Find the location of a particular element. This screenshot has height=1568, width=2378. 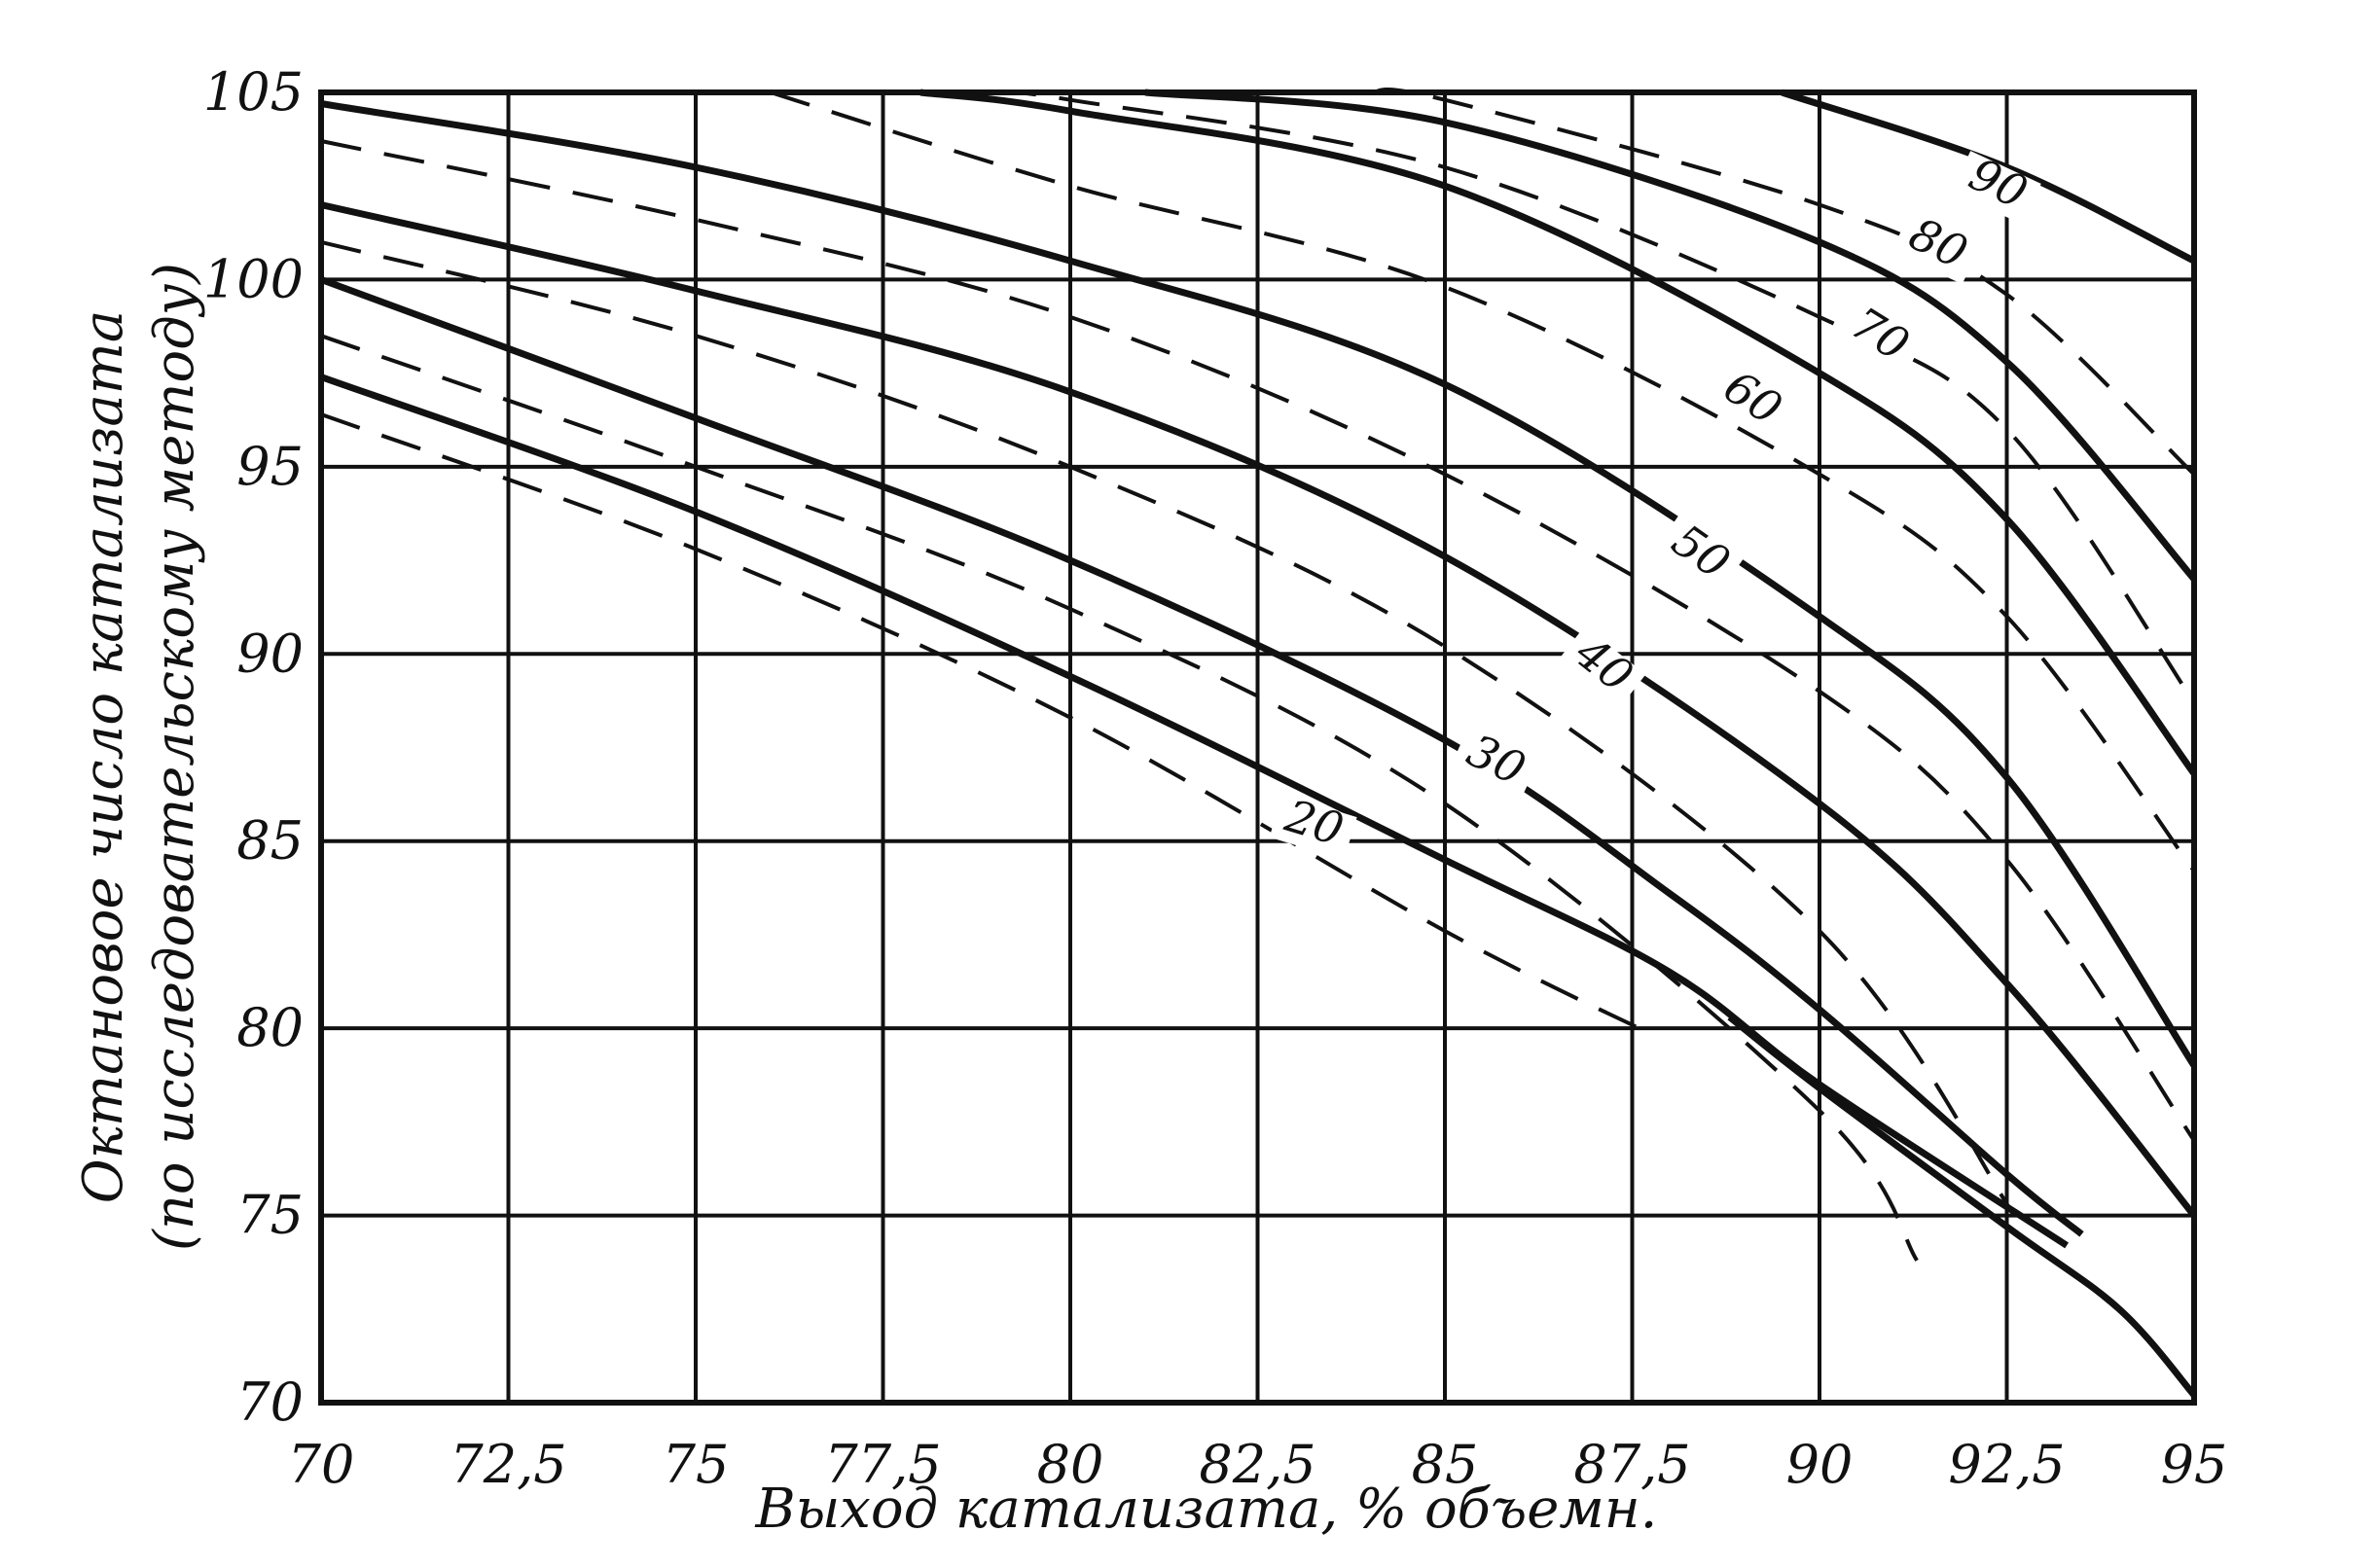

y-tick-label: 70 is located at coordinates (270, 1402).